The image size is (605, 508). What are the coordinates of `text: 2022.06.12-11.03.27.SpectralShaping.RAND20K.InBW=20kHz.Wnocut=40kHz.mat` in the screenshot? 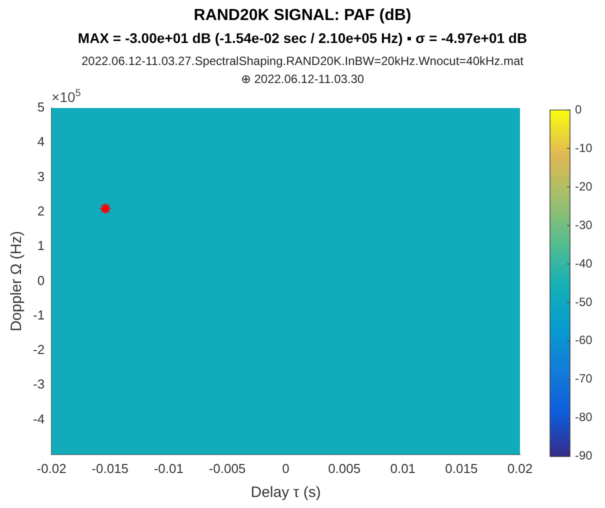 It's located at (302, 61).